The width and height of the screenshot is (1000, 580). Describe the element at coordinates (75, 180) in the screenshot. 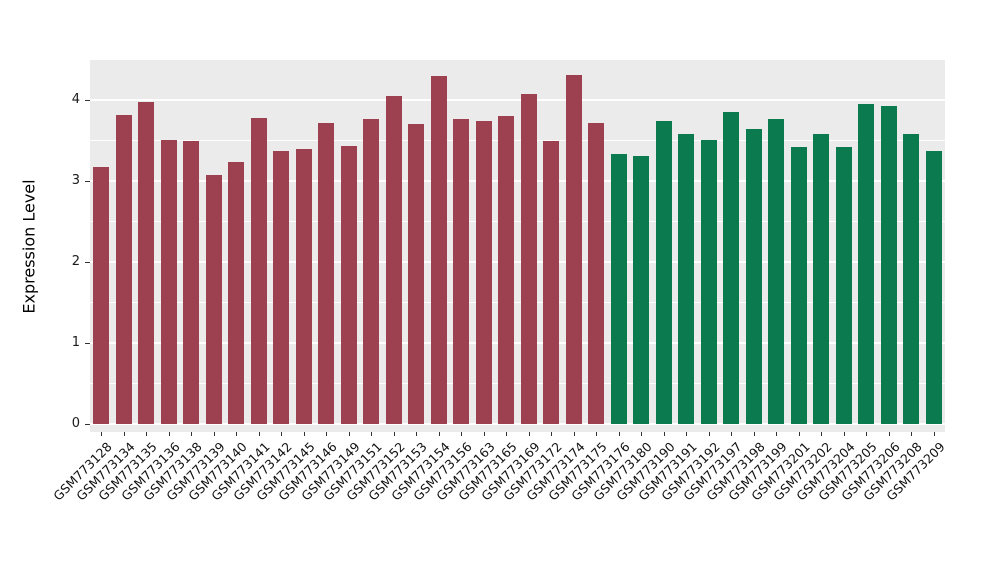

I see `y-tick-label: 3` at that location.